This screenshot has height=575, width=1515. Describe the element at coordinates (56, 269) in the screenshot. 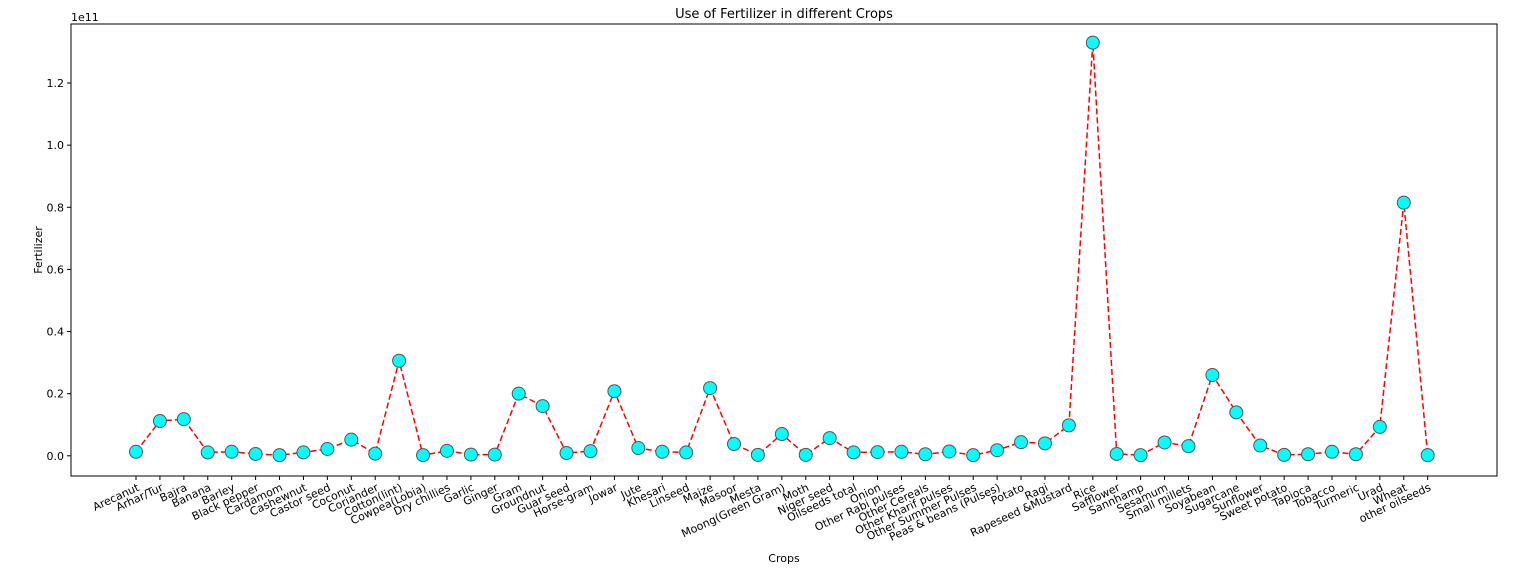

I see `y-tick-label: 0.6` at that location.